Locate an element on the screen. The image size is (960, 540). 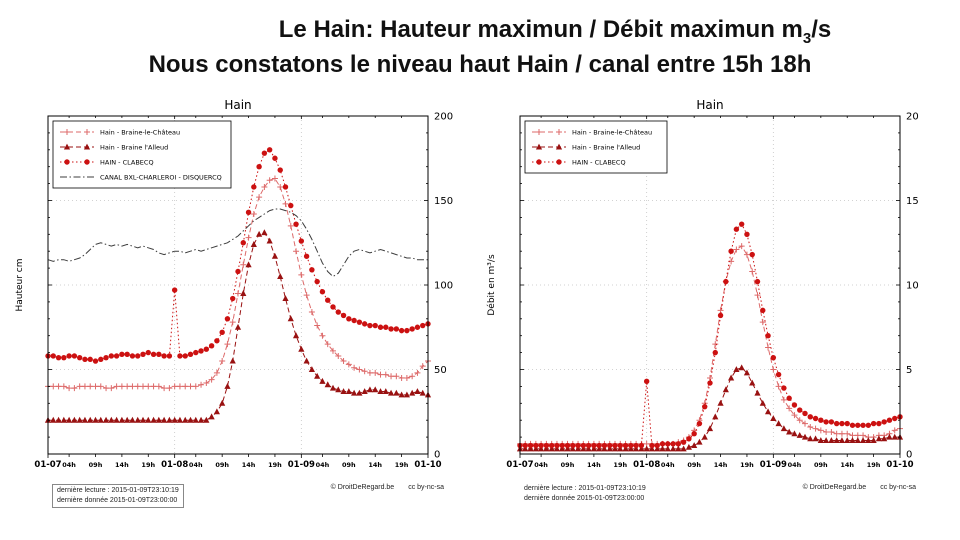
legend-label: CANAL BXL-CHARLEROI - DISQUERCQ is located at coordinates (161, 178).